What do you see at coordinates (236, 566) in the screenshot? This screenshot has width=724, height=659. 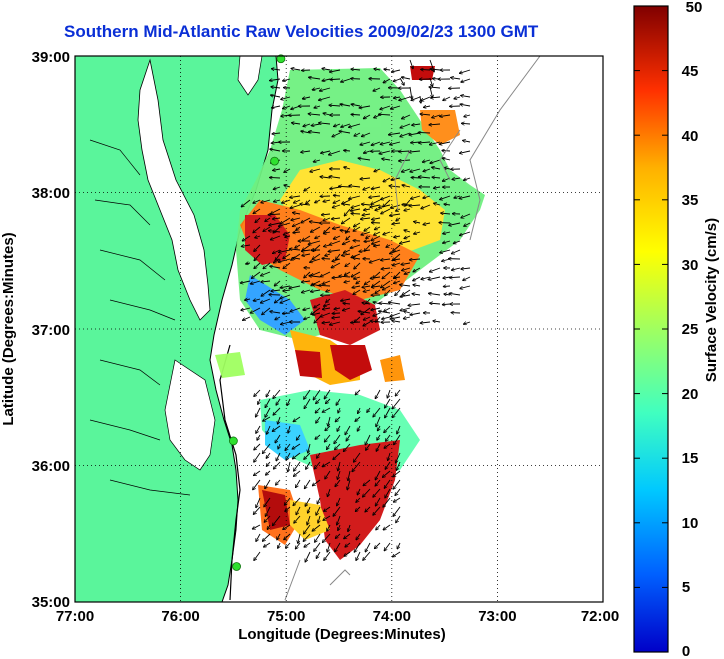 I see `radar-station-marker` at bounding box center [236, 566].